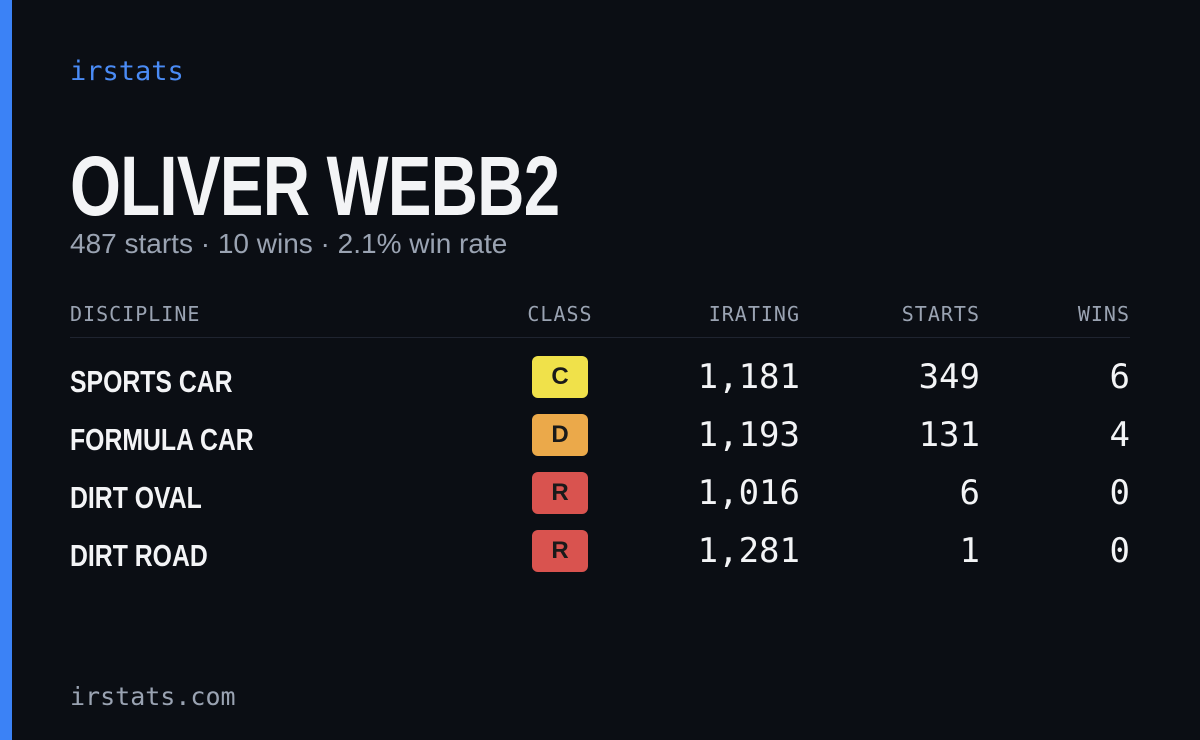  What do you see at coordinates (6, 370) in the screenshot?
I see `accent-bar` at bounding box center [6, 370].